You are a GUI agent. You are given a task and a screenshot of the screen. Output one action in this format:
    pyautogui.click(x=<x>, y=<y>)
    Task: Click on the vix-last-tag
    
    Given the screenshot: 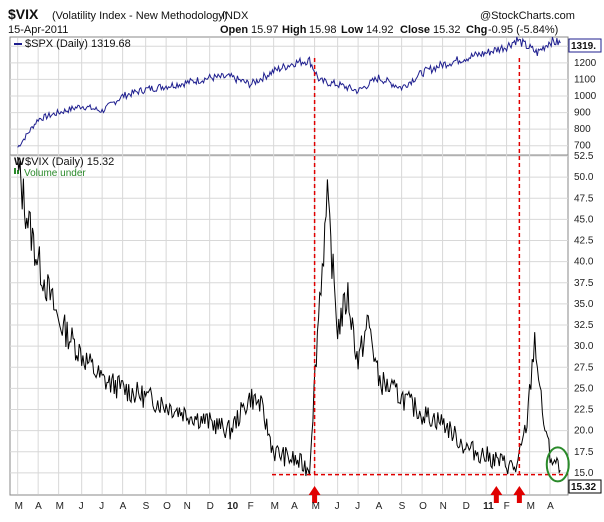 What is the action you would take?
    pyautogui.click(x=585, y=486)
    